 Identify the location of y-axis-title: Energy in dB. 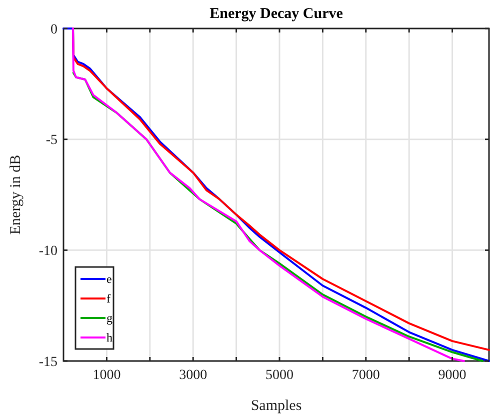
(16, 194).